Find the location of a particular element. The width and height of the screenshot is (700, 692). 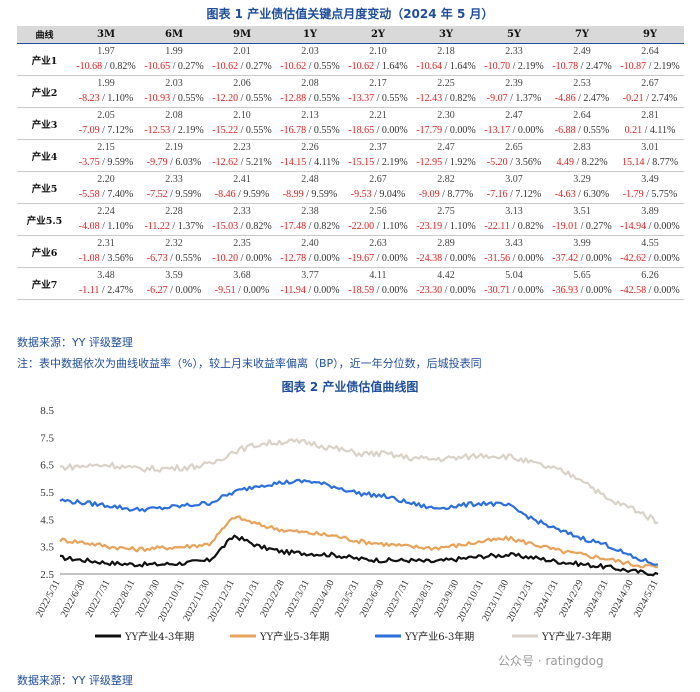

cell-yield: 3.13 is located at coordinates (514, 211).